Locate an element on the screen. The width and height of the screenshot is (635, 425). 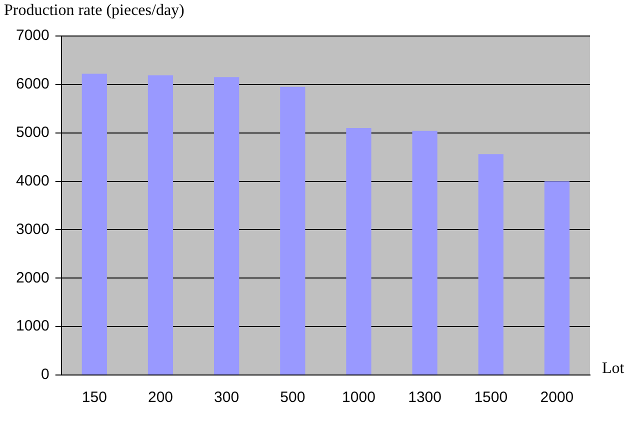
y-tick-label: 4000 is located at coordinates (33, 181).